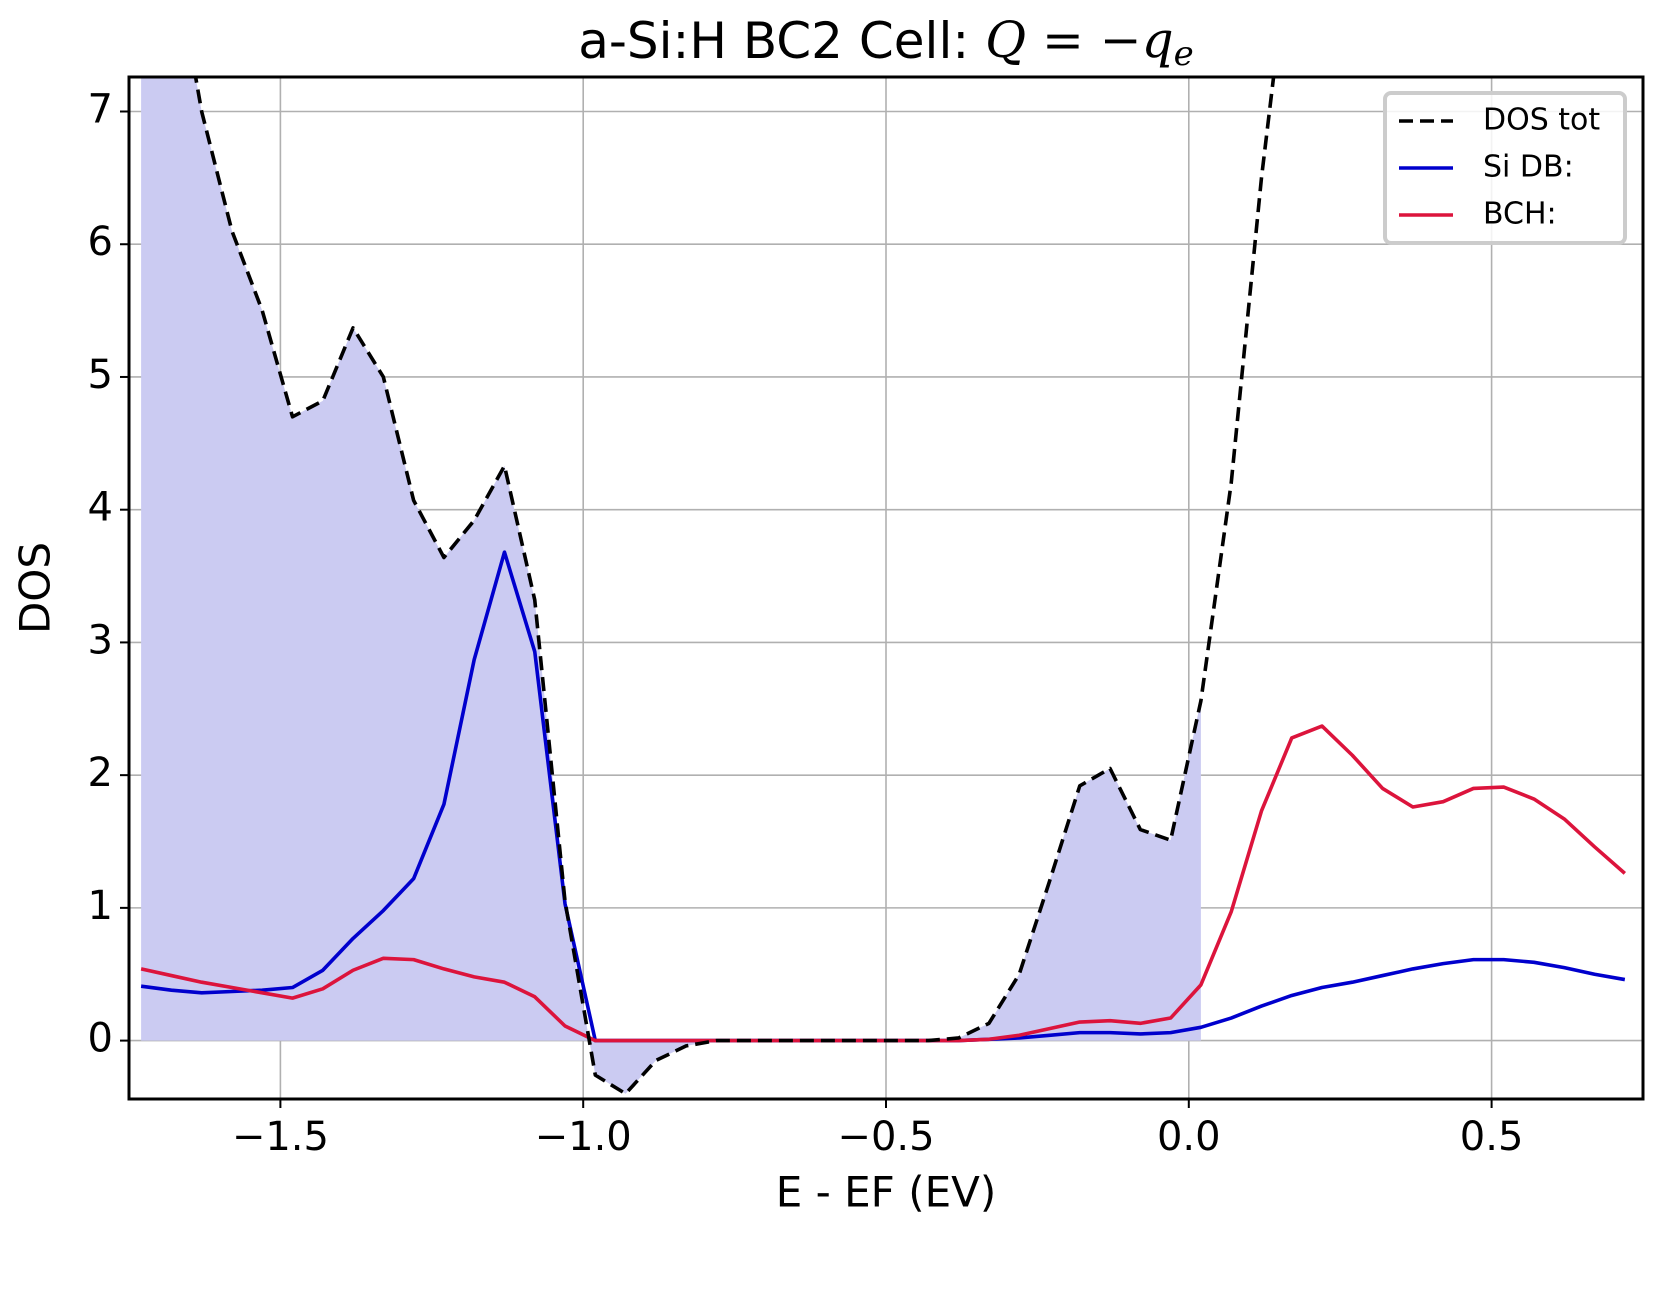 The width and height of the screenshot is (1660, 1312). Describe the element at coordinates (1492, 1137) in the screenshot. I see `x-tick-label: 0.5` at that location.